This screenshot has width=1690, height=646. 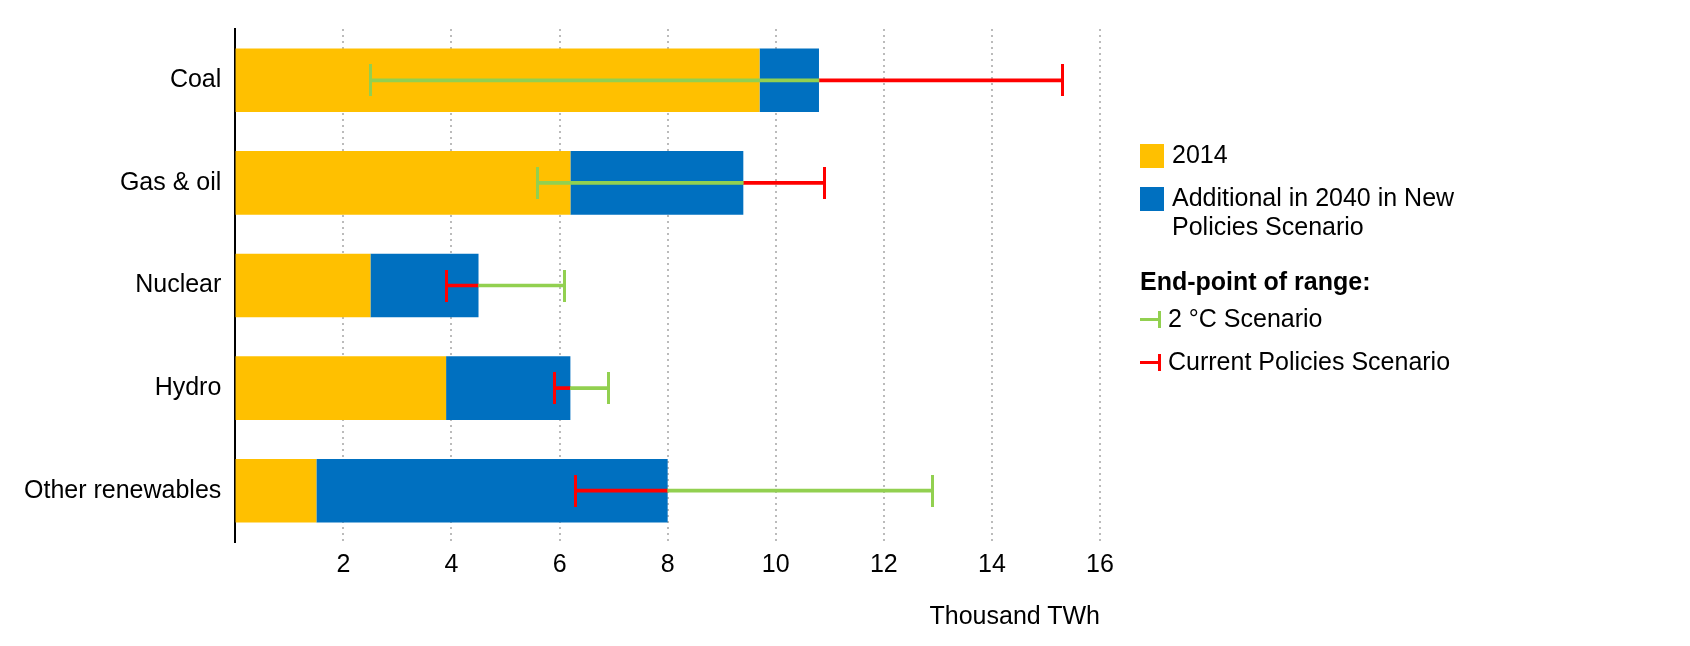 I want to click on x-tick-label: 10, so click(x=775, y=562).